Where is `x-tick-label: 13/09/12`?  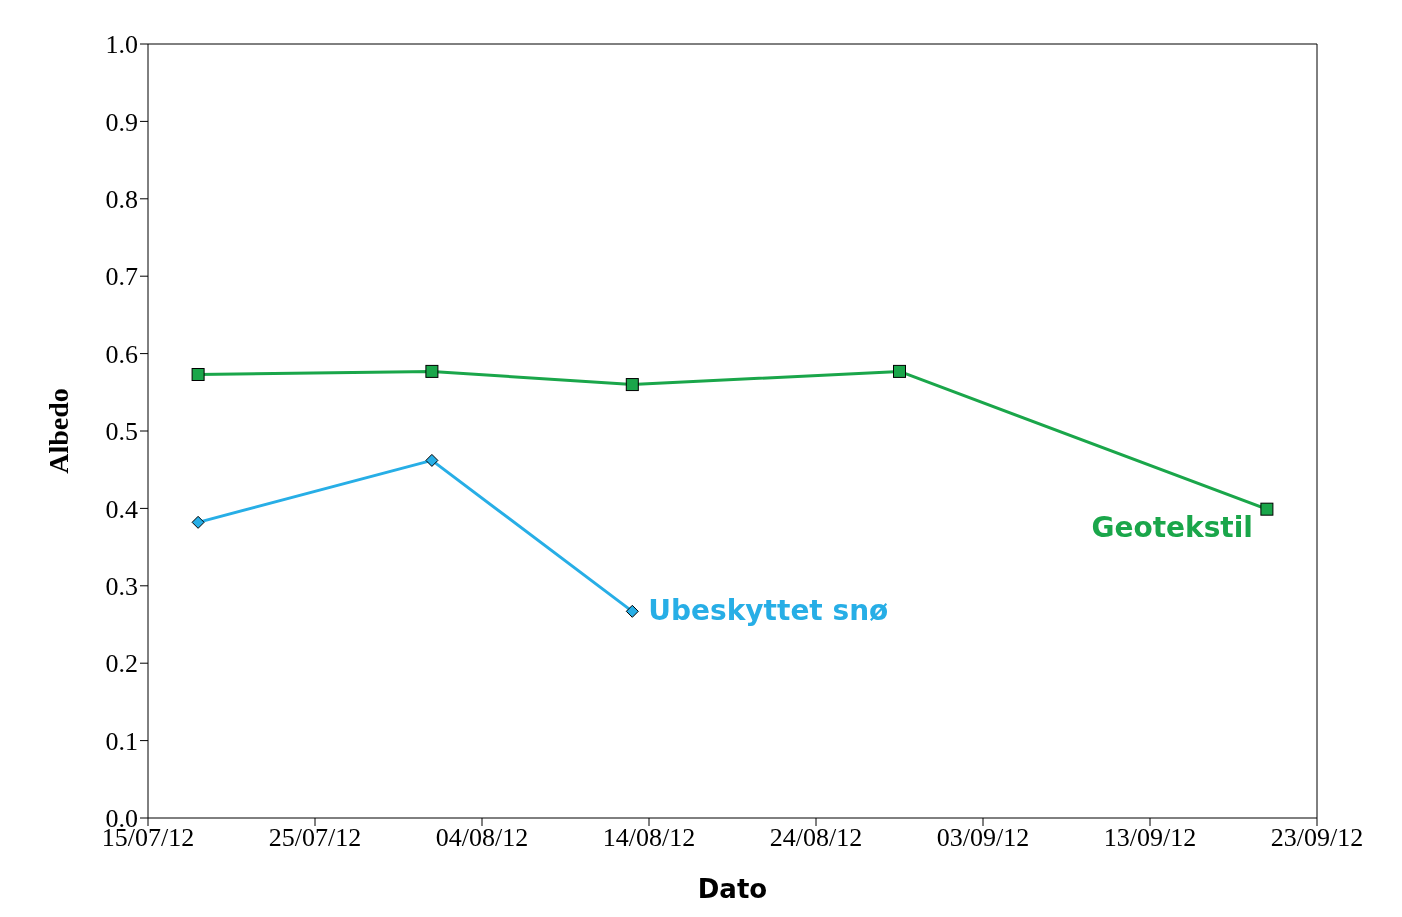 x-tick-label: 13/09/12 is located at coordinates (1150, 838).